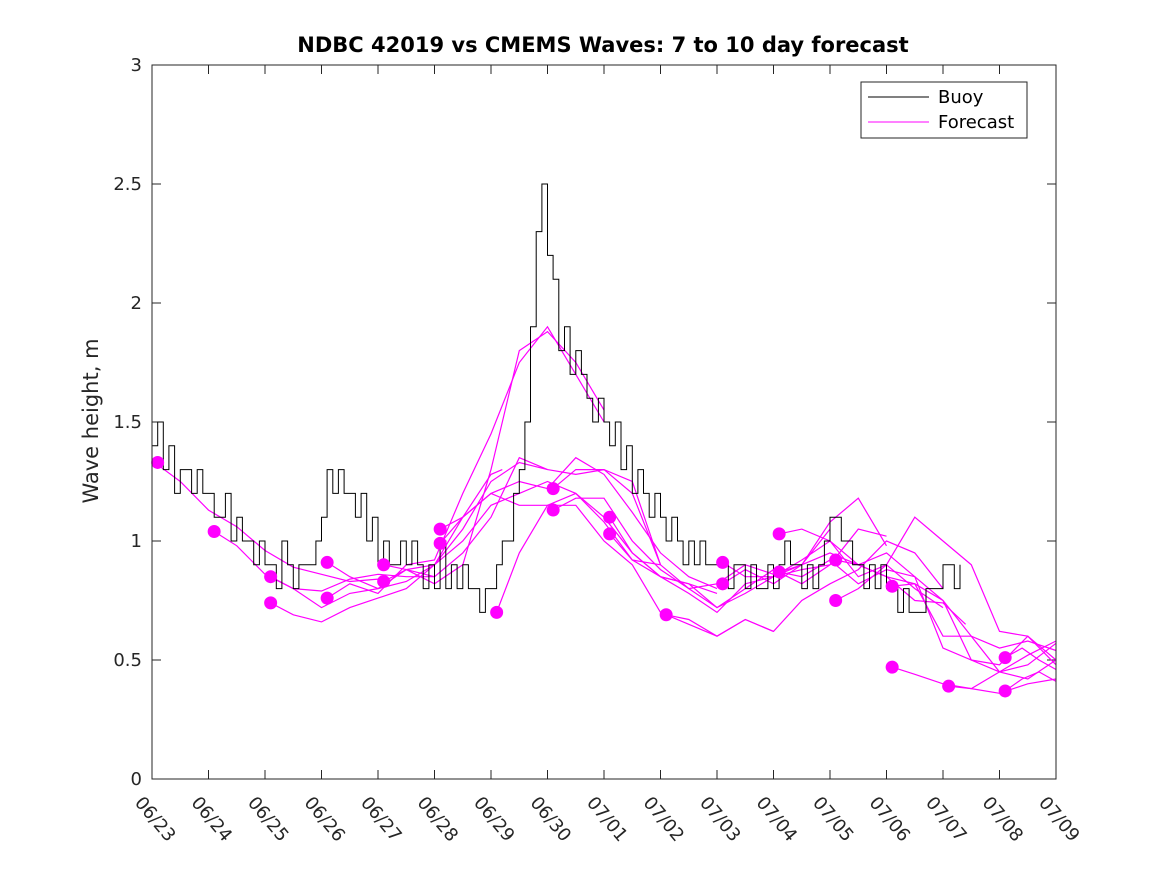  I want to click on legend-box, so click(944, 110).